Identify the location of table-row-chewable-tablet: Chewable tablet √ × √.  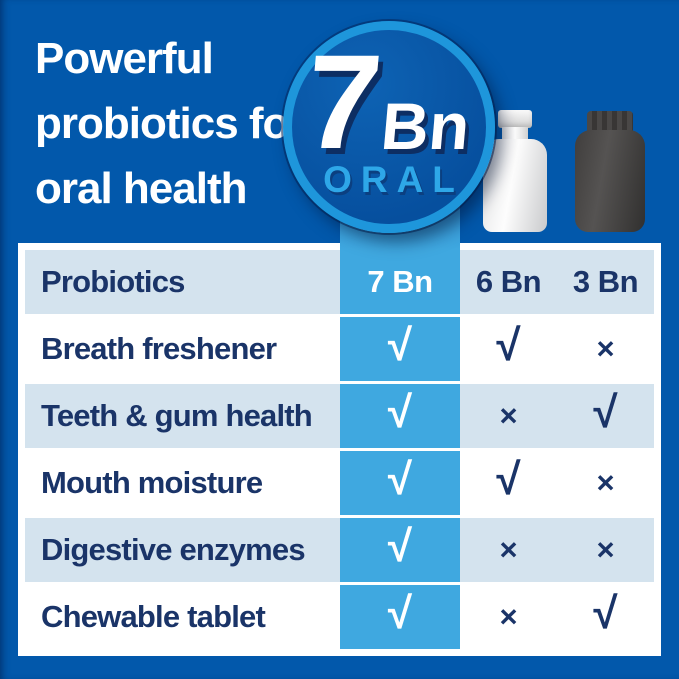
(339, 617).